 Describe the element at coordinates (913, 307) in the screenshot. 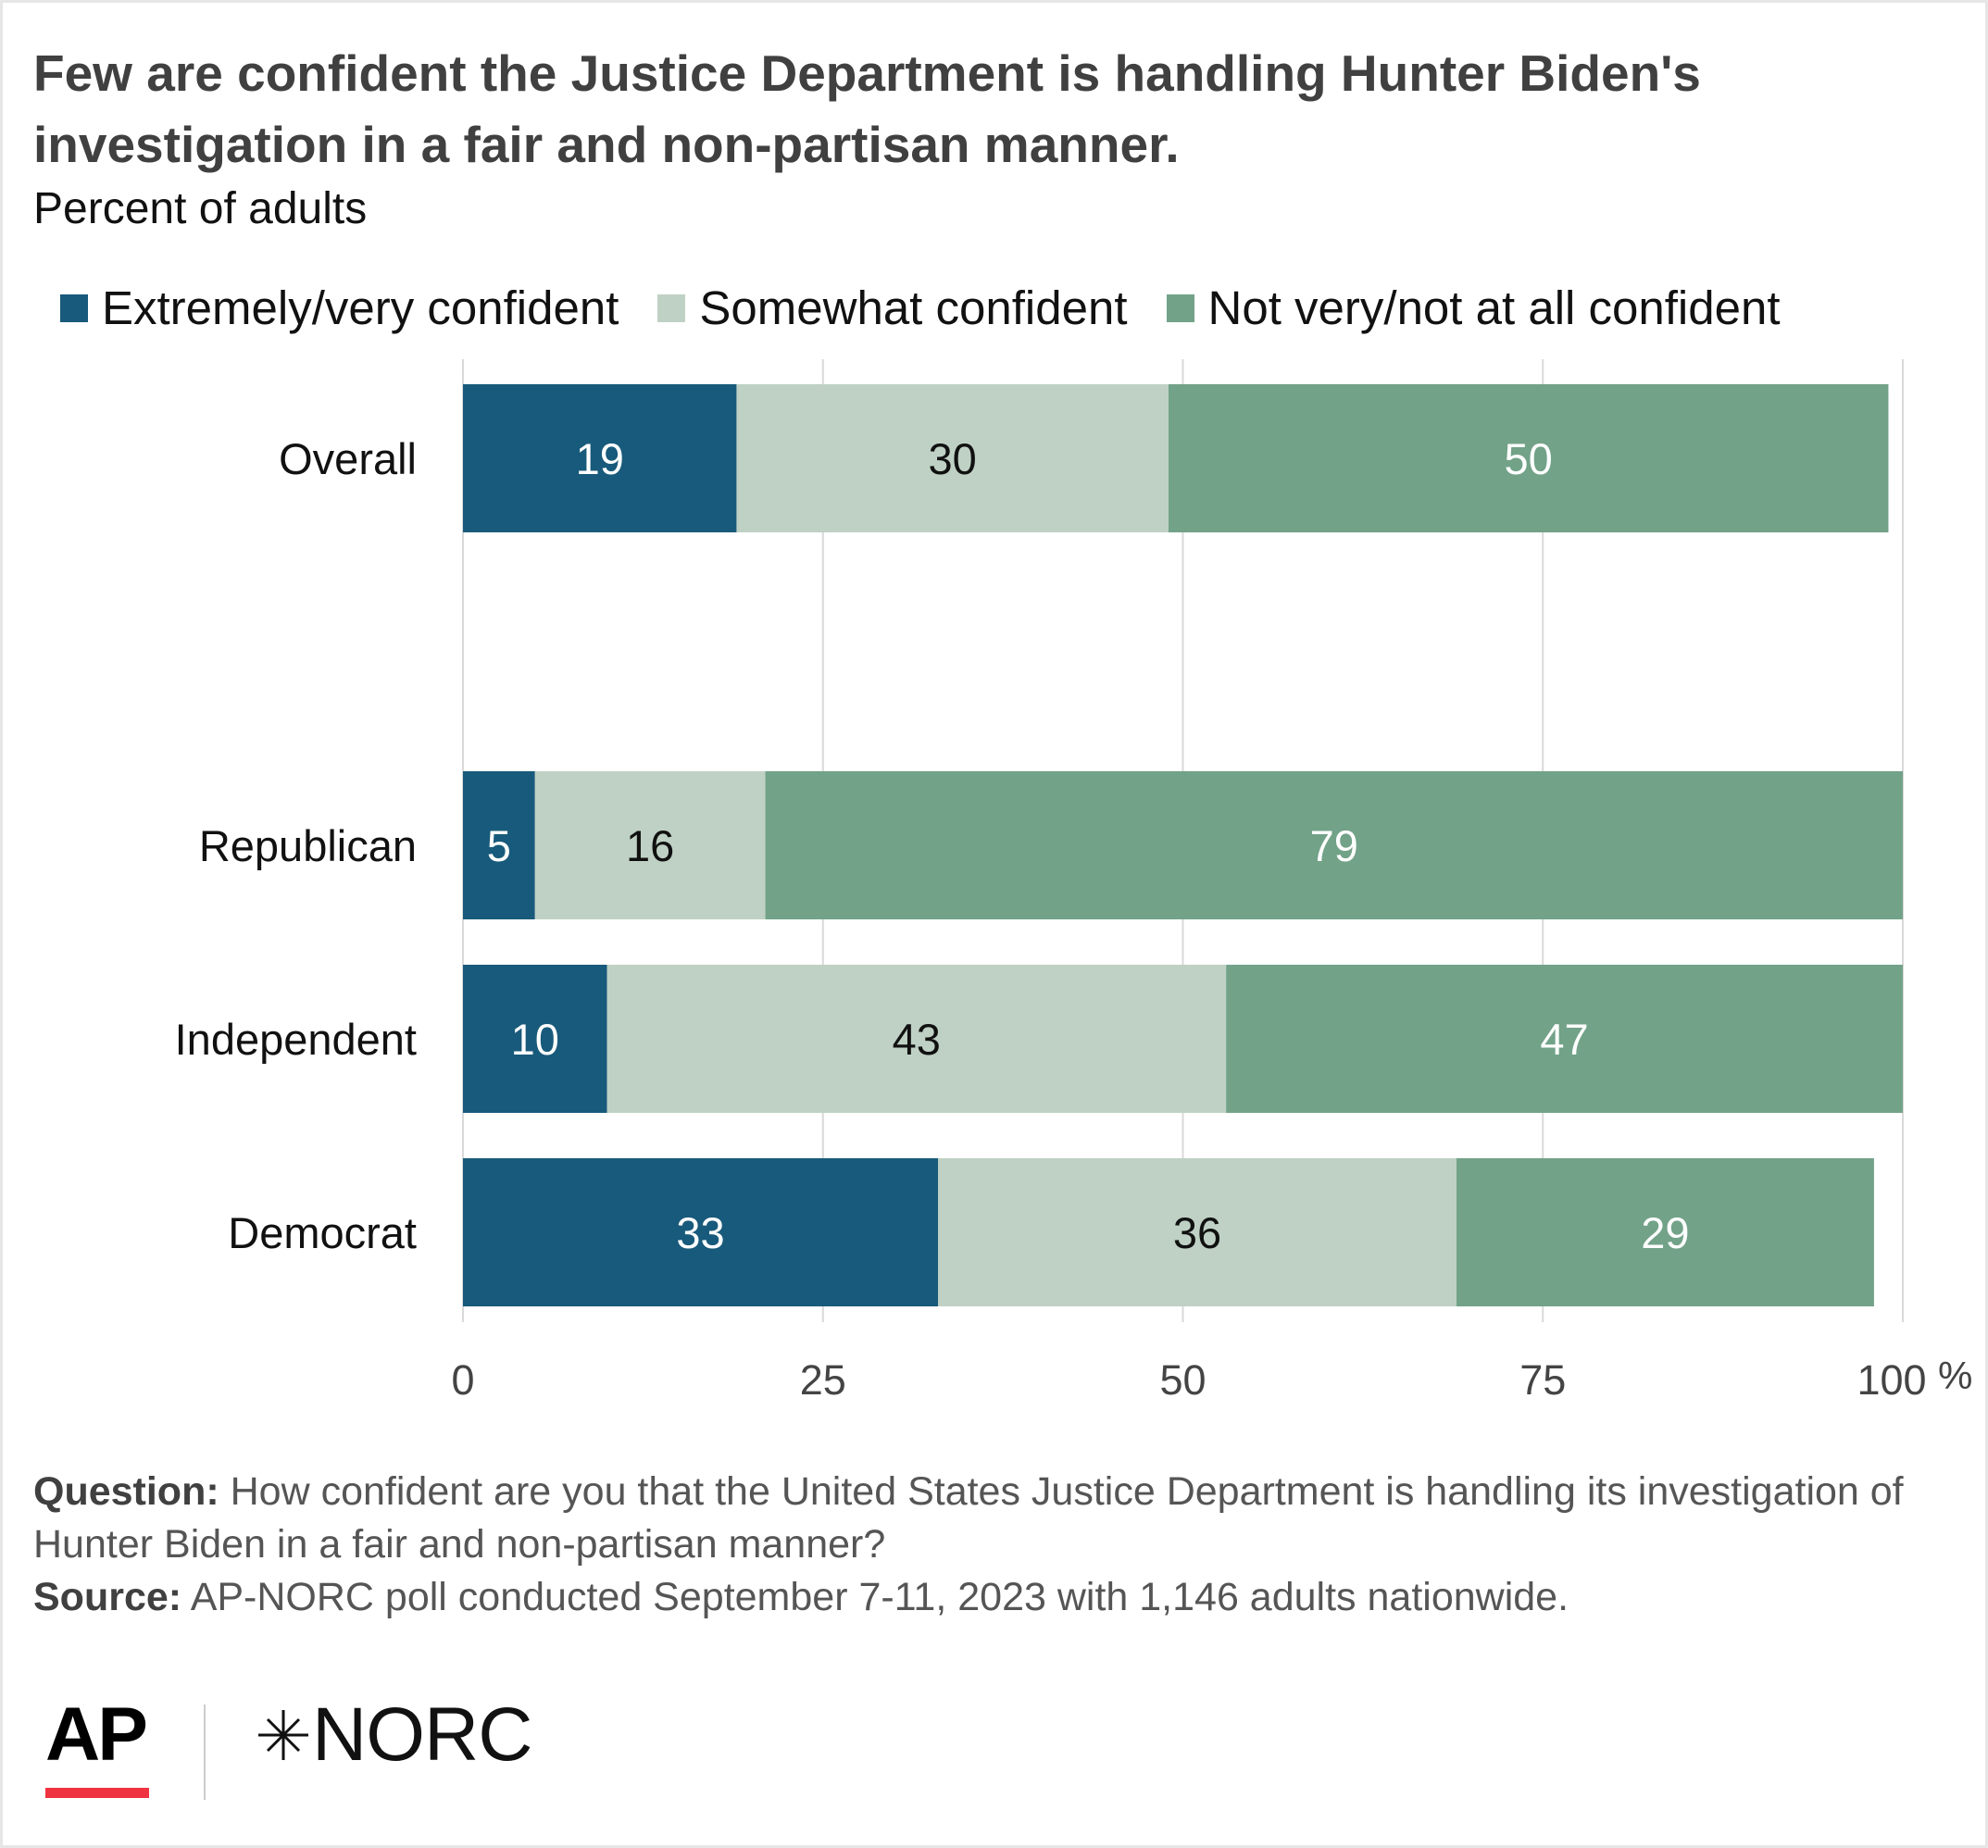

I see `legend-label-somewhat: Somewhat confident` at that location.